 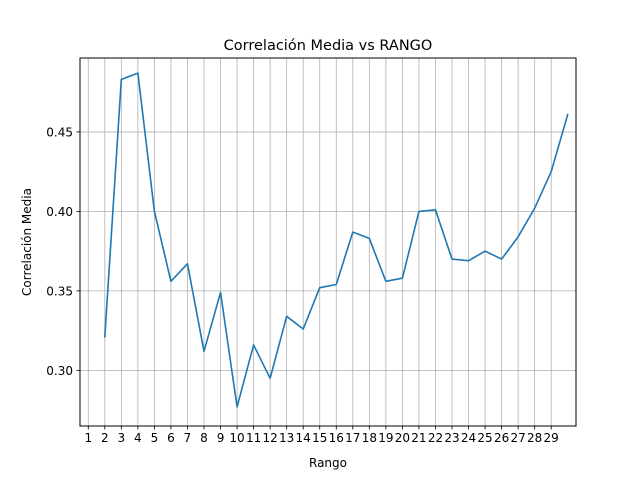 I want to click on y-tick-label: 0.35, so click(x=59, y=291).